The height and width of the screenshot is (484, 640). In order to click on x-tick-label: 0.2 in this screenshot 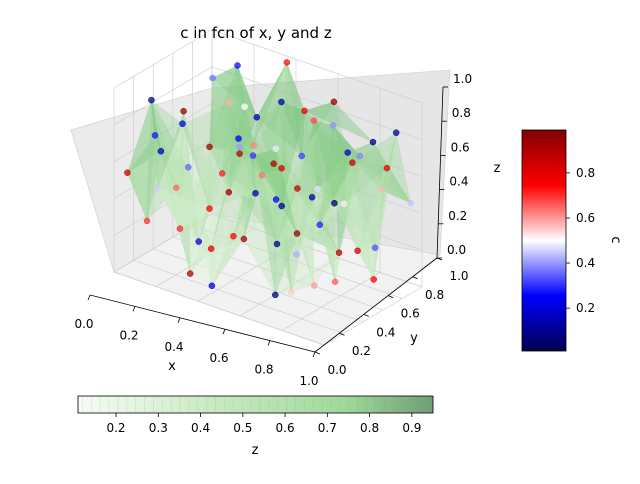, I will do `click(128, 335)`.